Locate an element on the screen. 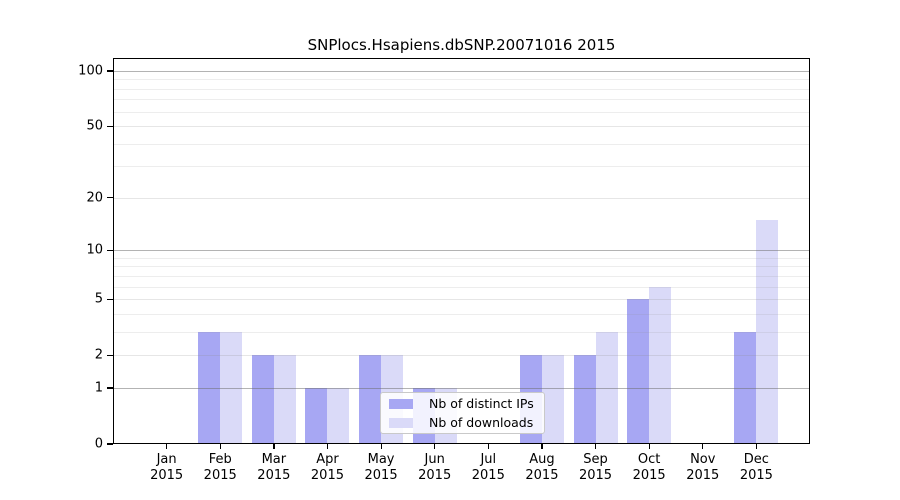  chart-title: SNPlocs.Hsapiens.dbSNP.20071016 2015 is located at coordinates (461, 45).